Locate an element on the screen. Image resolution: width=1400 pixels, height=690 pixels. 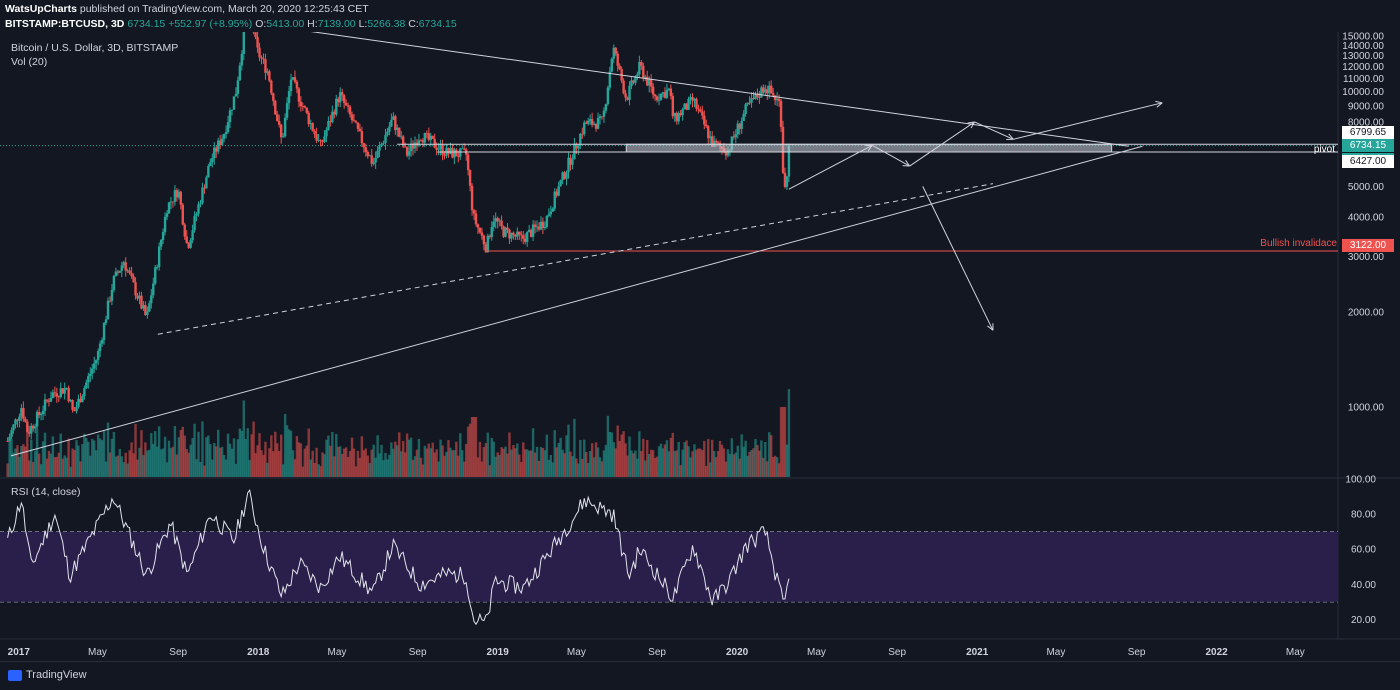
descending-trendline is located at coordinates (688, 89).